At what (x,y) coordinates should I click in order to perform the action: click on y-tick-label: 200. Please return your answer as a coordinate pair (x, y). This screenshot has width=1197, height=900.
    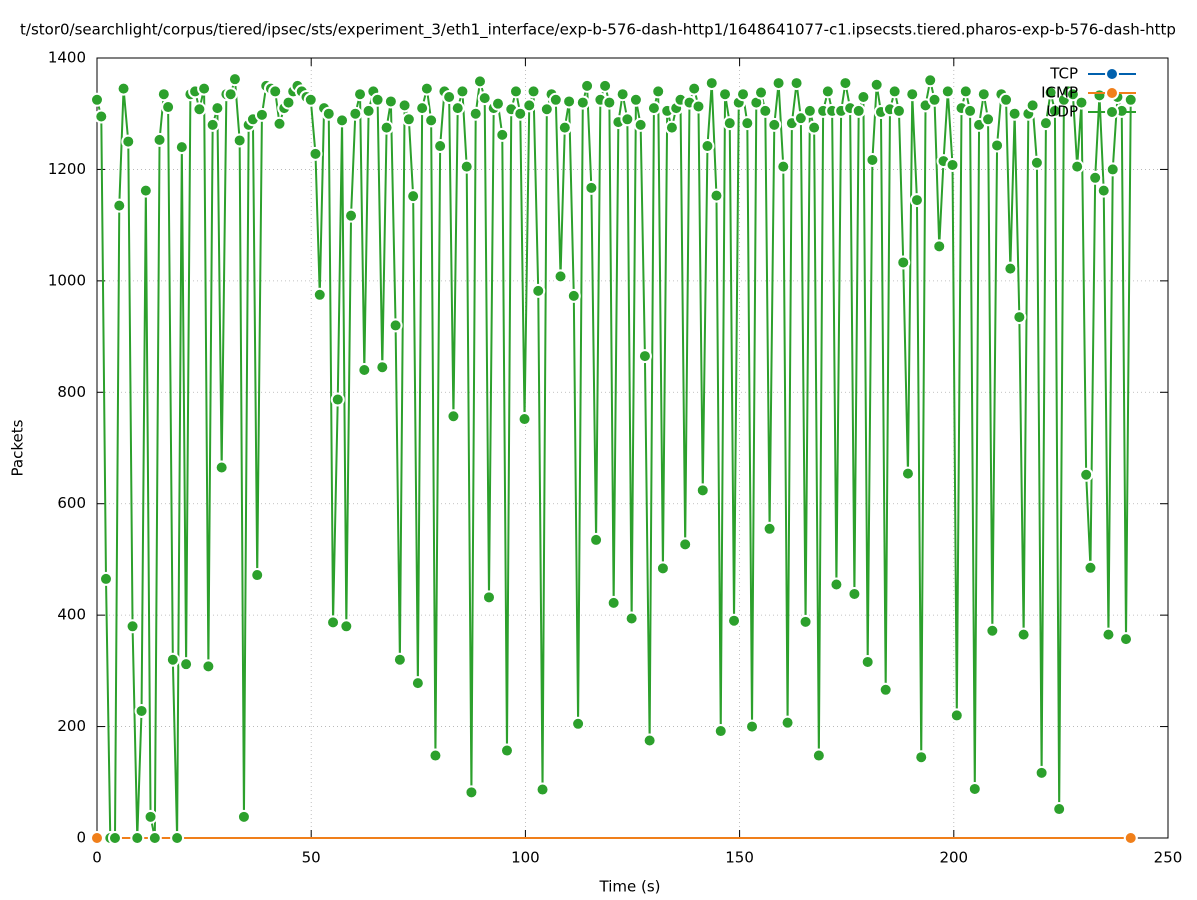
    Looking at the image, I should click on (71, 726).